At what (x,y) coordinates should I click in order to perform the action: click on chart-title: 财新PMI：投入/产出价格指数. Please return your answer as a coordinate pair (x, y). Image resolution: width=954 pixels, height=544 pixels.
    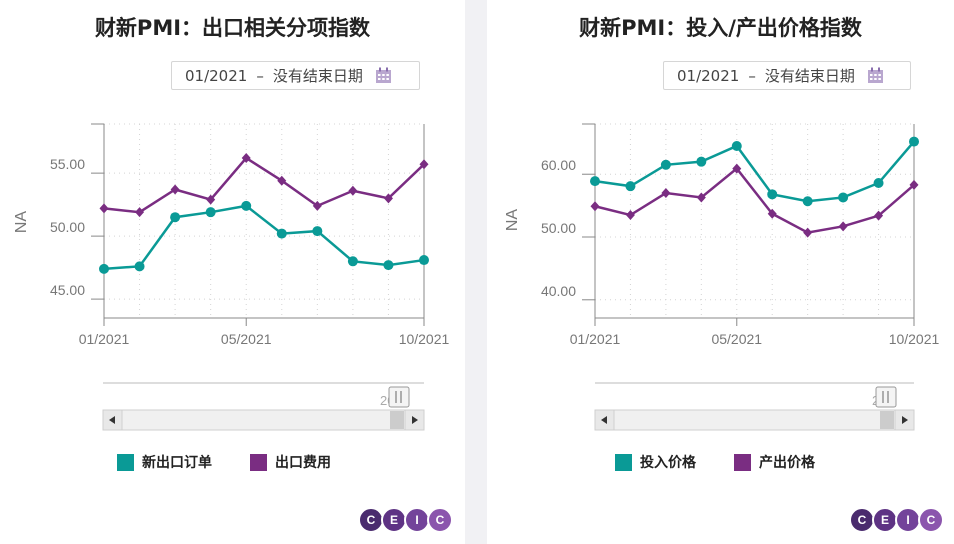
    Looking at the image, I should click on (720, 28).